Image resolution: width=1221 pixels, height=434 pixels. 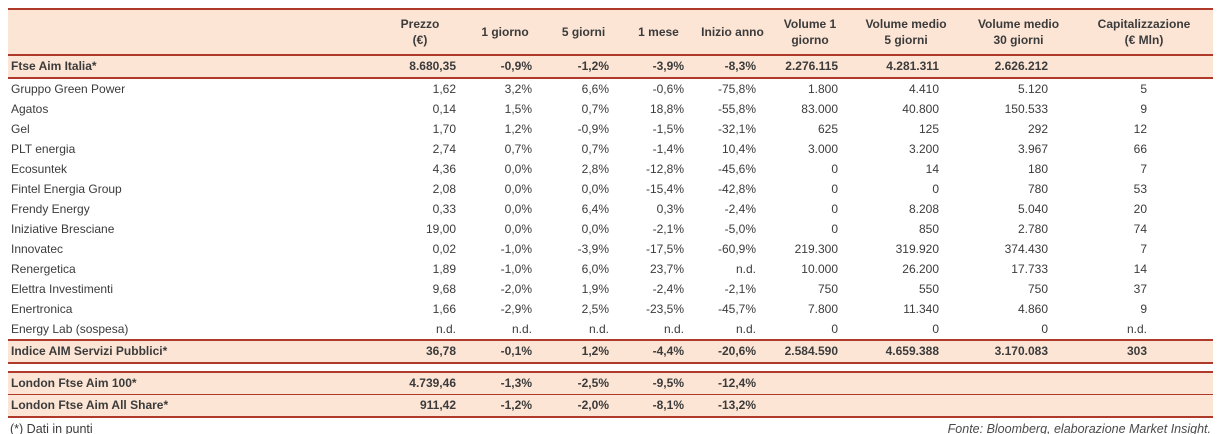 What do you see at coordinates (68, 89) in the screenshot?
I see `row-label: Gruppo Green Power` at bounding box center [68, 89].